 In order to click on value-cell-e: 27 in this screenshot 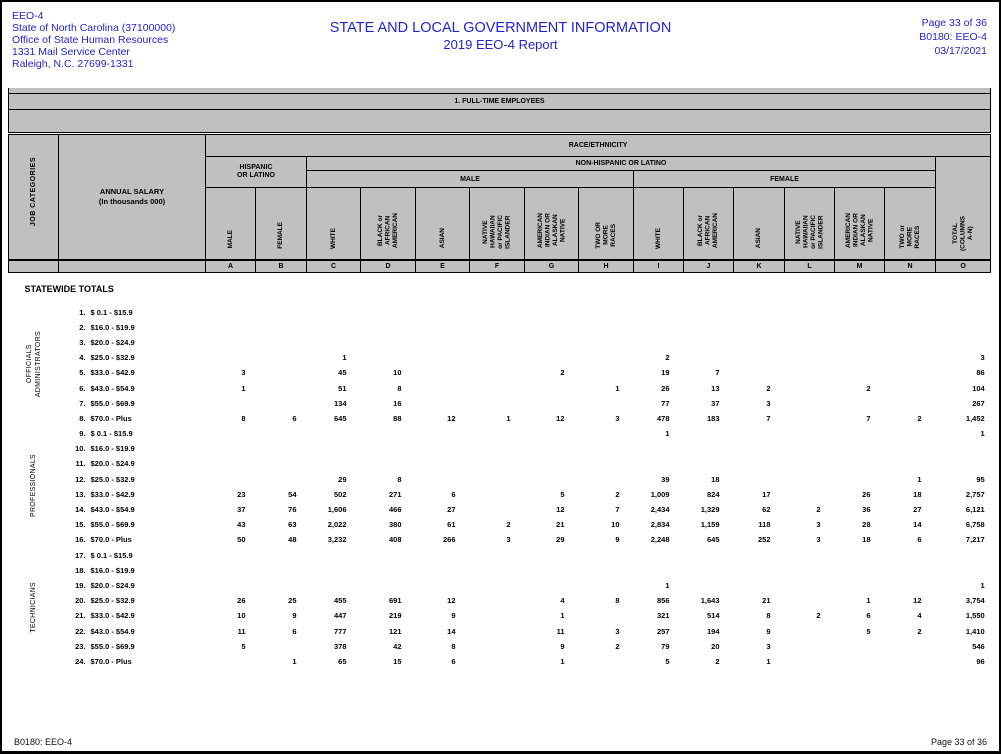, I will do `click(442, 509)`.